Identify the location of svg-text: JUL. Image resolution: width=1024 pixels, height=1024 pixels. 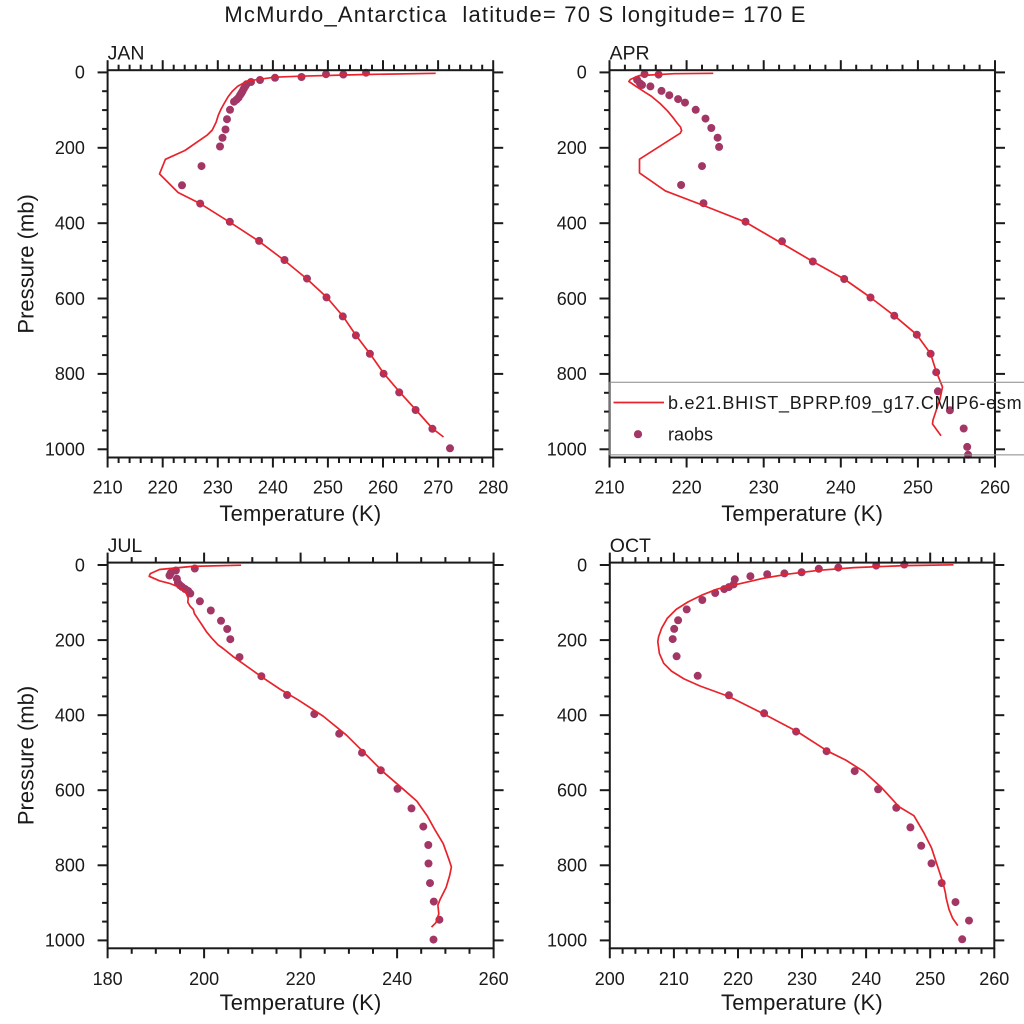
(125, 546).